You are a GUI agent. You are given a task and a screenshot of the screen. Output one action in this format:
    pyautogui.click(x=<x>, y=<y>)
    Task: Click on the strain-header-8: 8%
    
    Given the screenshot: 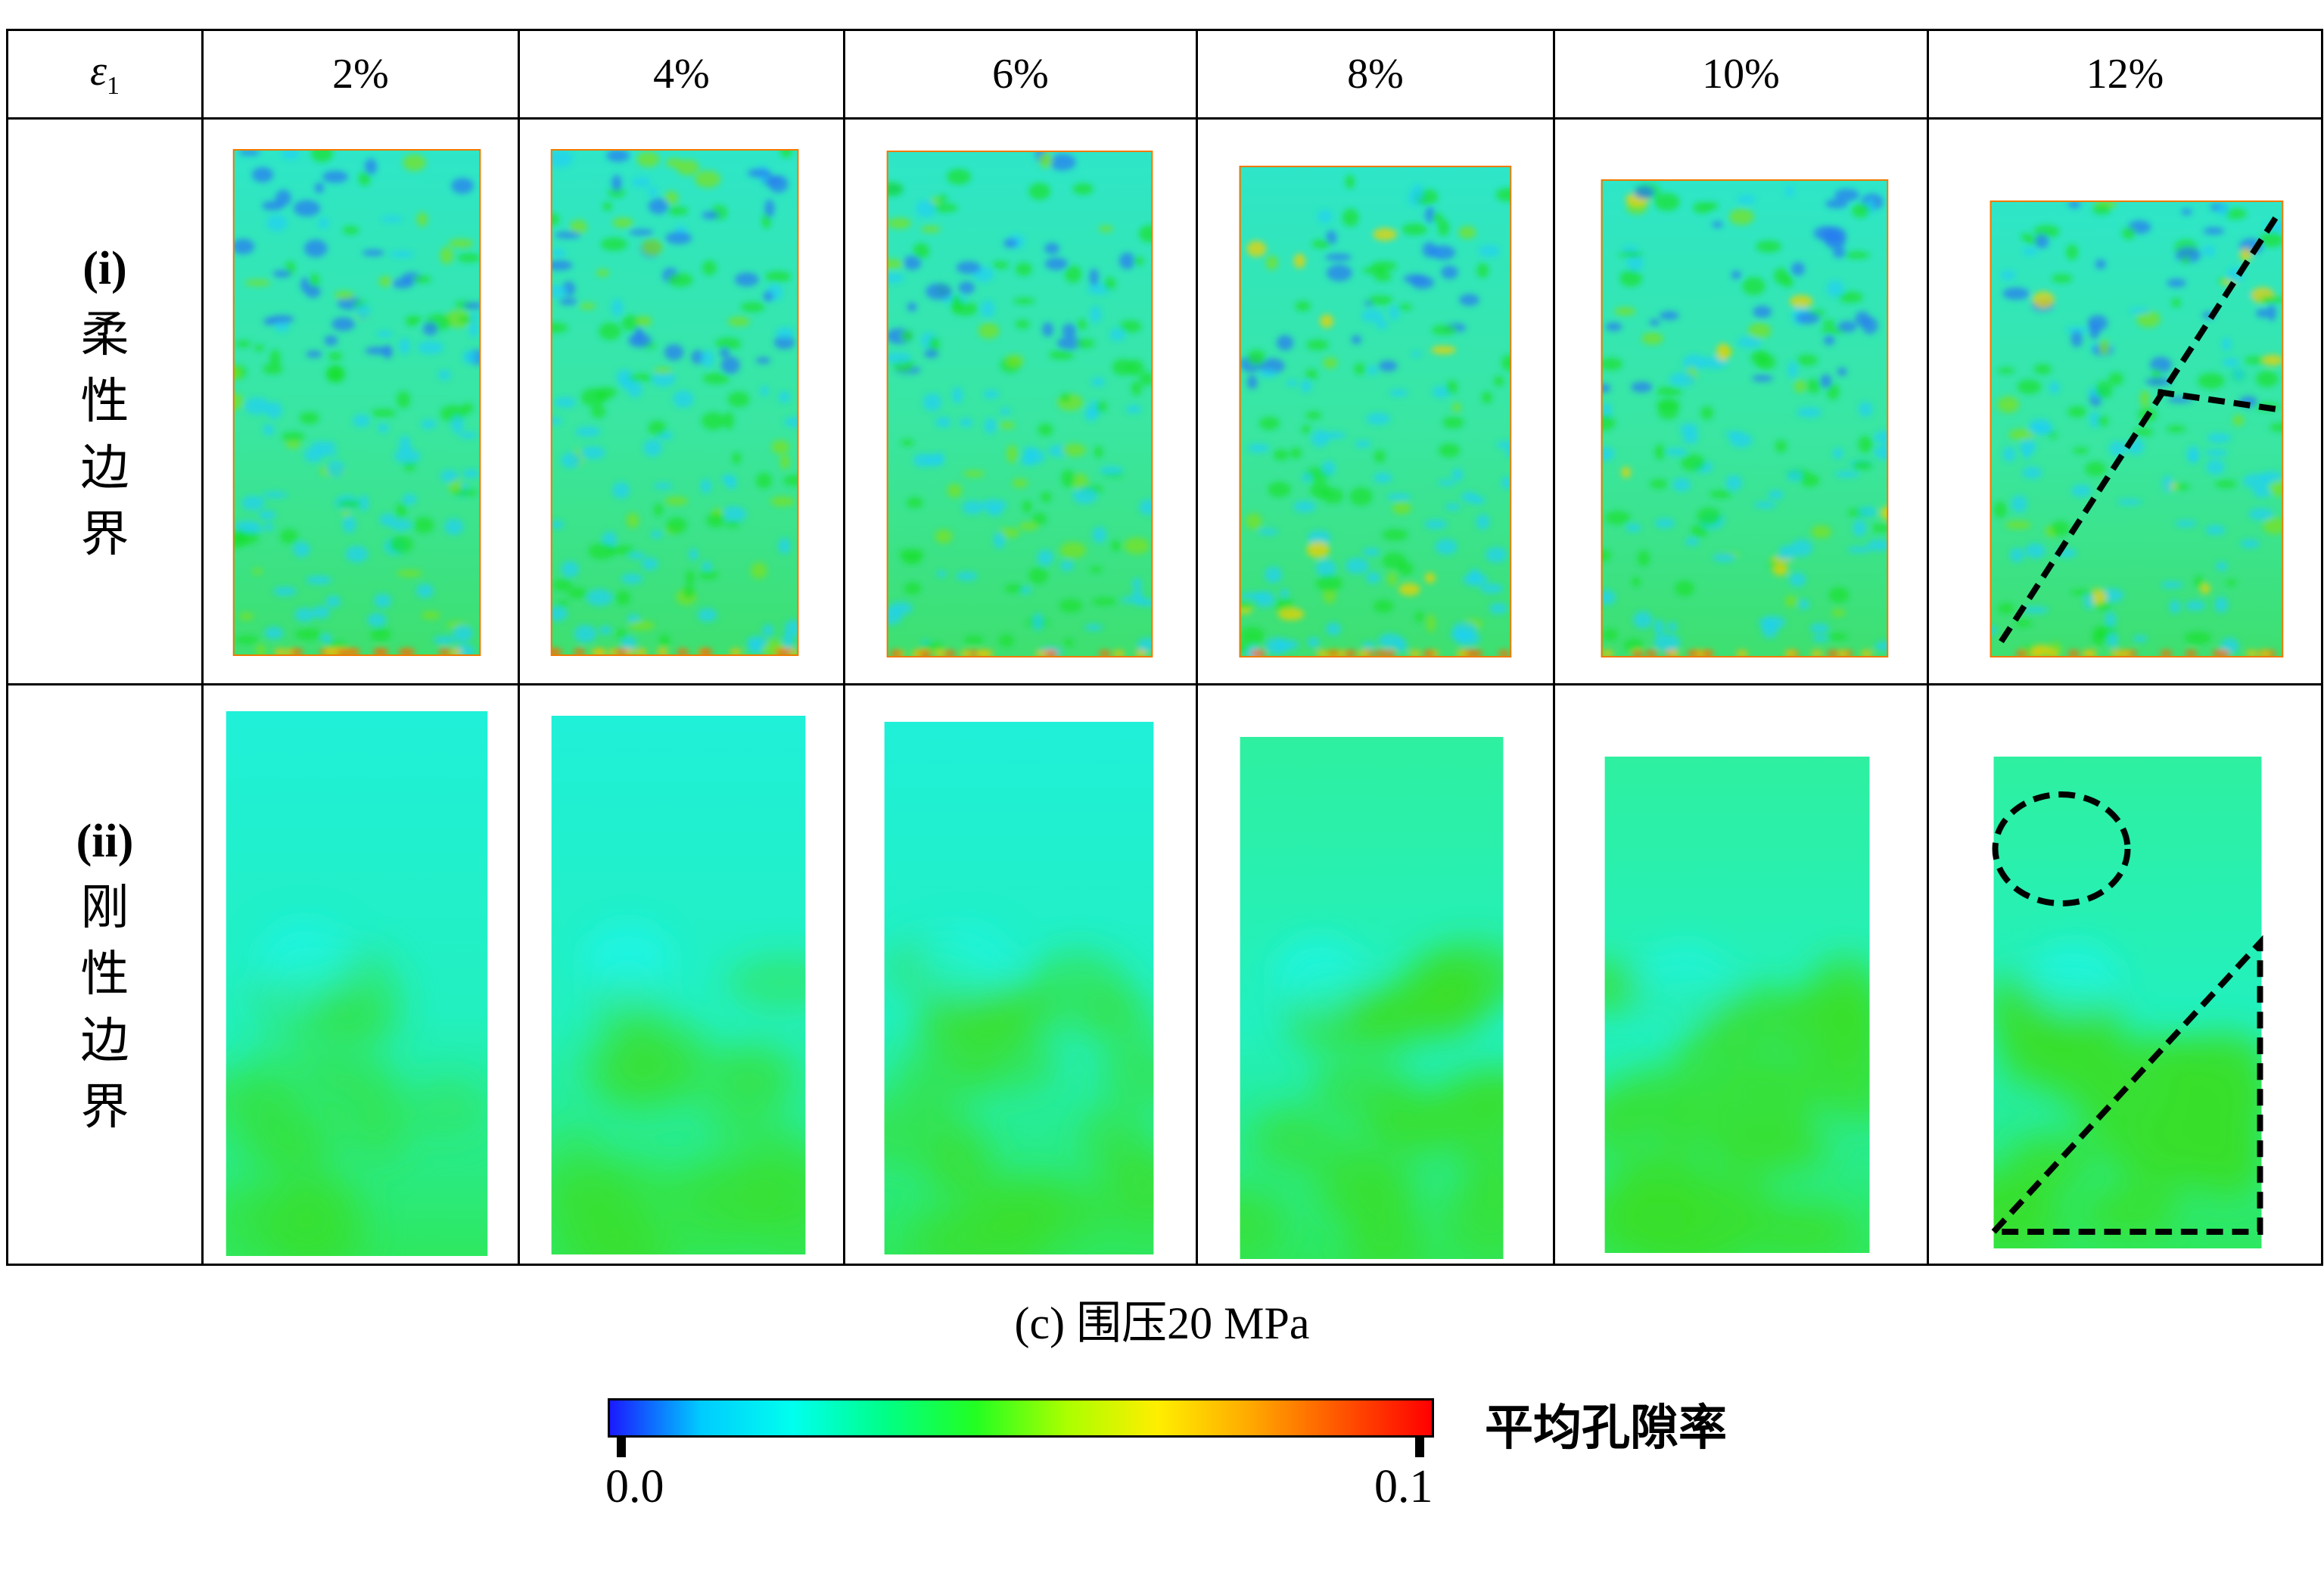 What is the action you would take?
    pyautogui.click(x=1375, y=74)
    